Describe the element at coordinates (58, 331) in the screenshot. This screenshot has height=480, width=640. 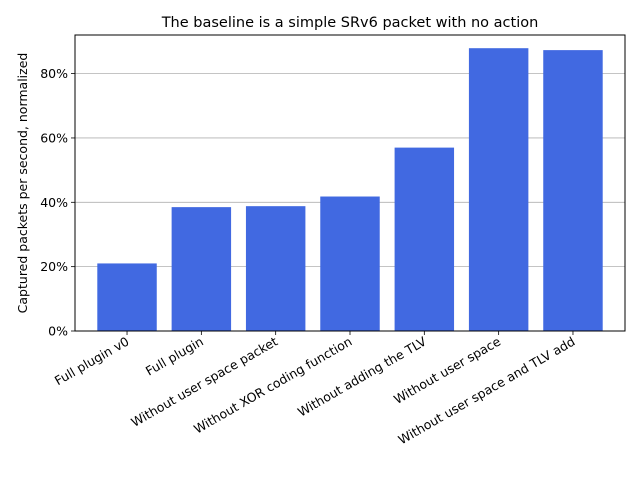
I see `y-tick-label: 0%` at that location.